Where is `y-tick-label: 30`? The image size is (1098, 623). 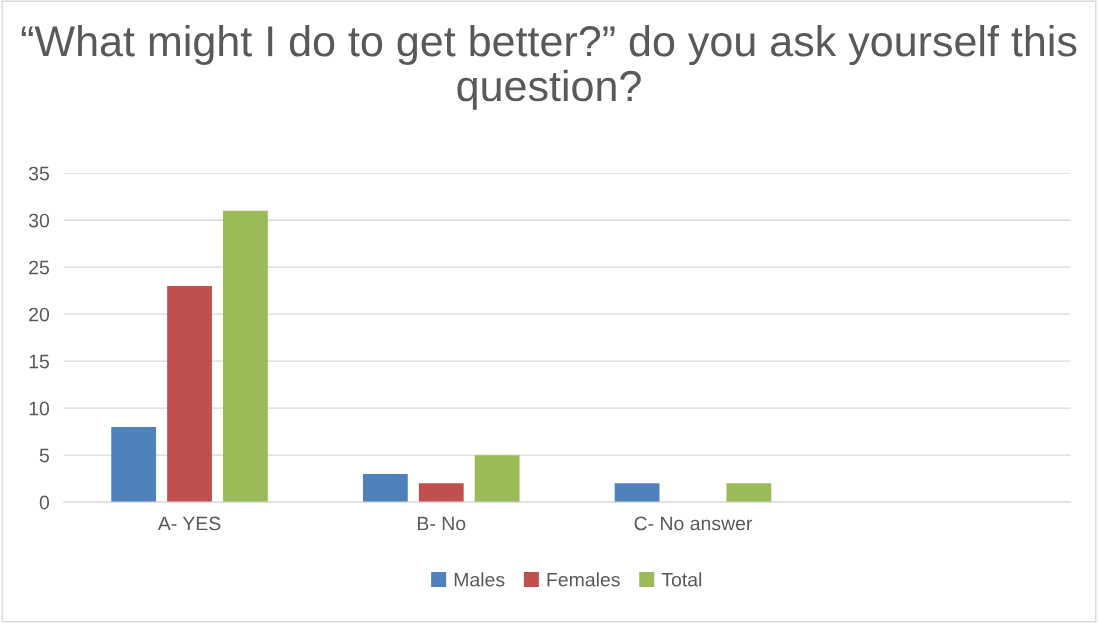
y-tick-label: 30 is located at coordinates (39, 220).